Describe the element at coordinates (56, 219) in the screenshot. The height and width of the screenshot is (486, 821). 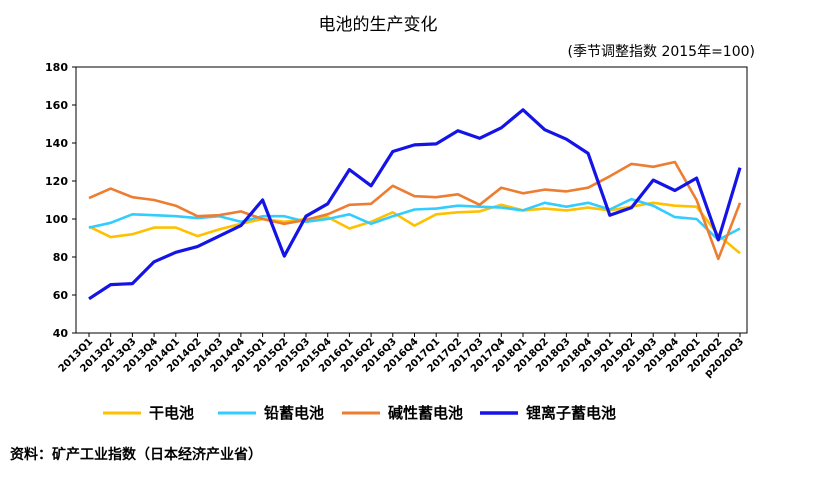
I see `y-tick-label: 100` at that location.